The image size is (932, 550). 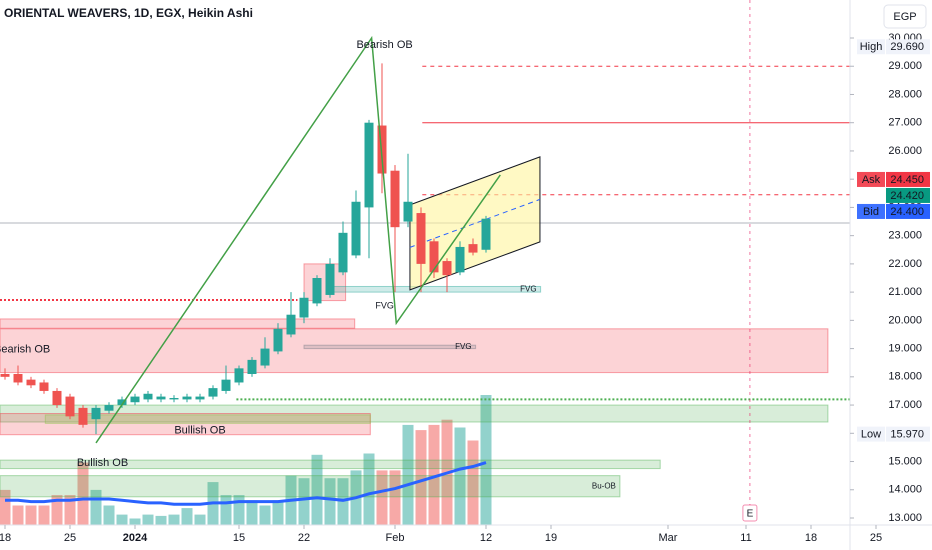 I want to click on badge-value: 15.970, so click(x=907, y=435).